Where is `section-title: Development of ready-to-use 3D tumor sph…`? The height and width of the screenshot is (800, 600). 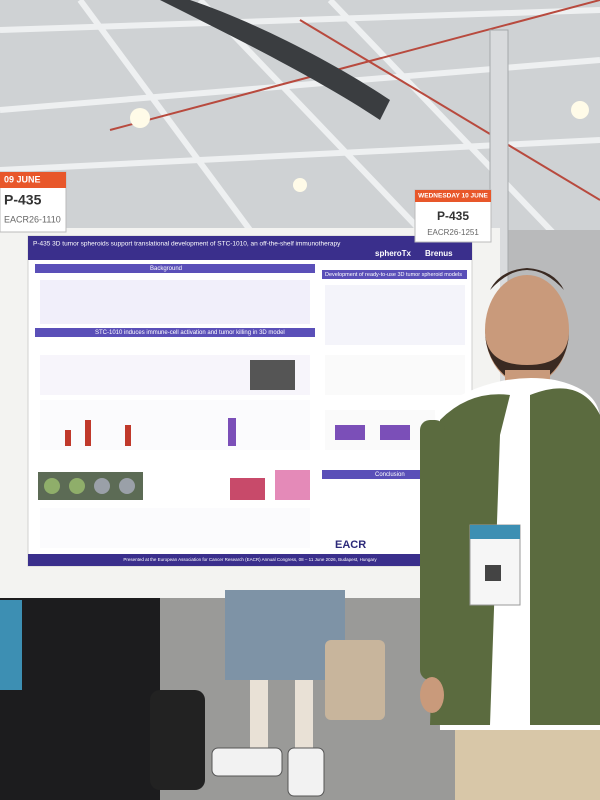
section-title: Development of ready-to-use 3D tumor sph… is located at coordinates (393, 275).